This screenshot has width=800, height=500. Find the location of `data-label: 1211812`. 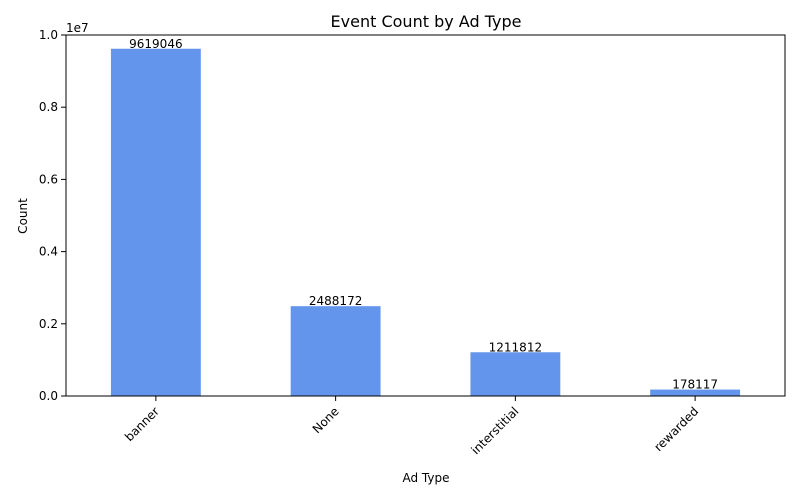

data-label: 1211812 is located at coordinates (515, 347).